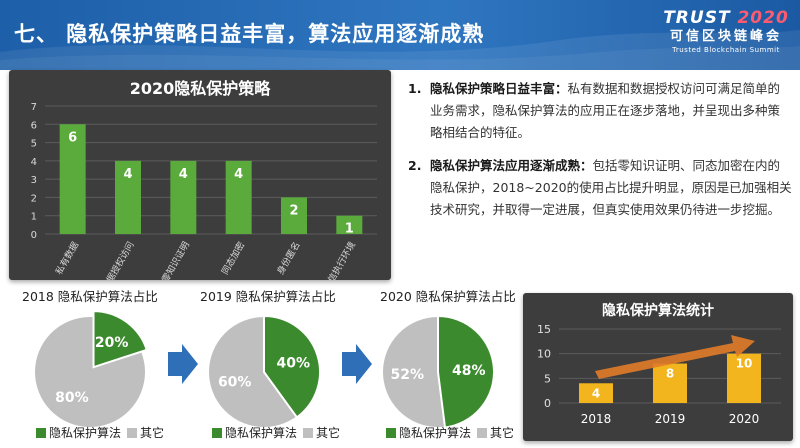 Image resolution: width=800 pixels, height=448 pixels. What do you see at coordinates (34, 125) in the screenshot?
I see `y-tick-label: 6` at bounding box center [34, 125].